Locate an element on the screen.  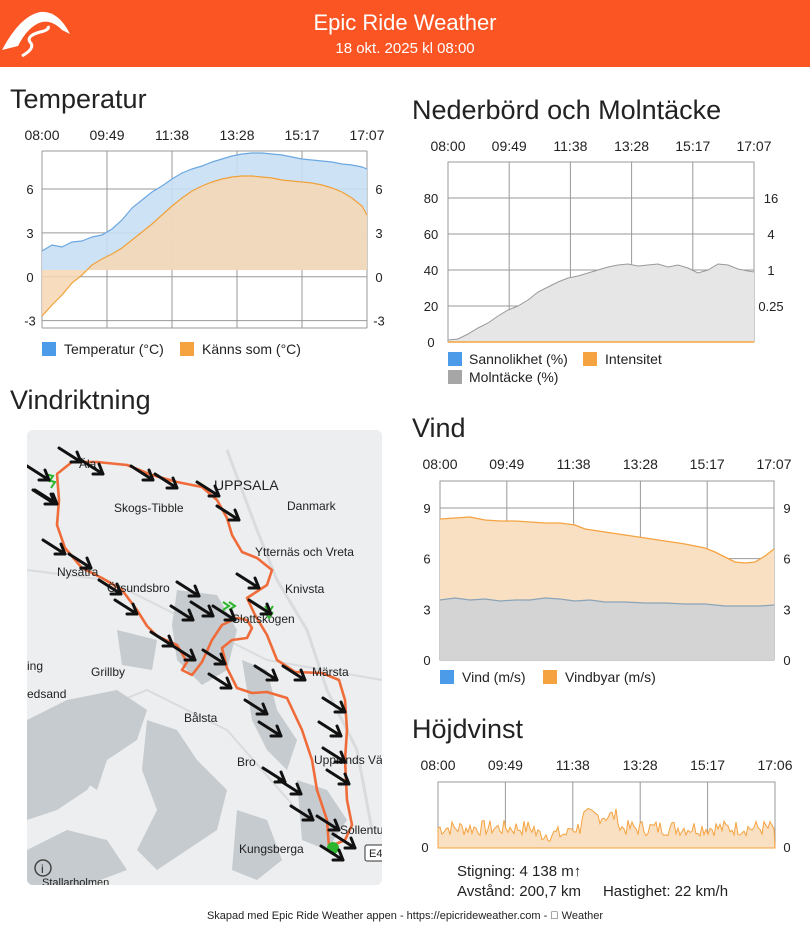
app-title: Epic Ride Weather is located at coordinates (405, 22).